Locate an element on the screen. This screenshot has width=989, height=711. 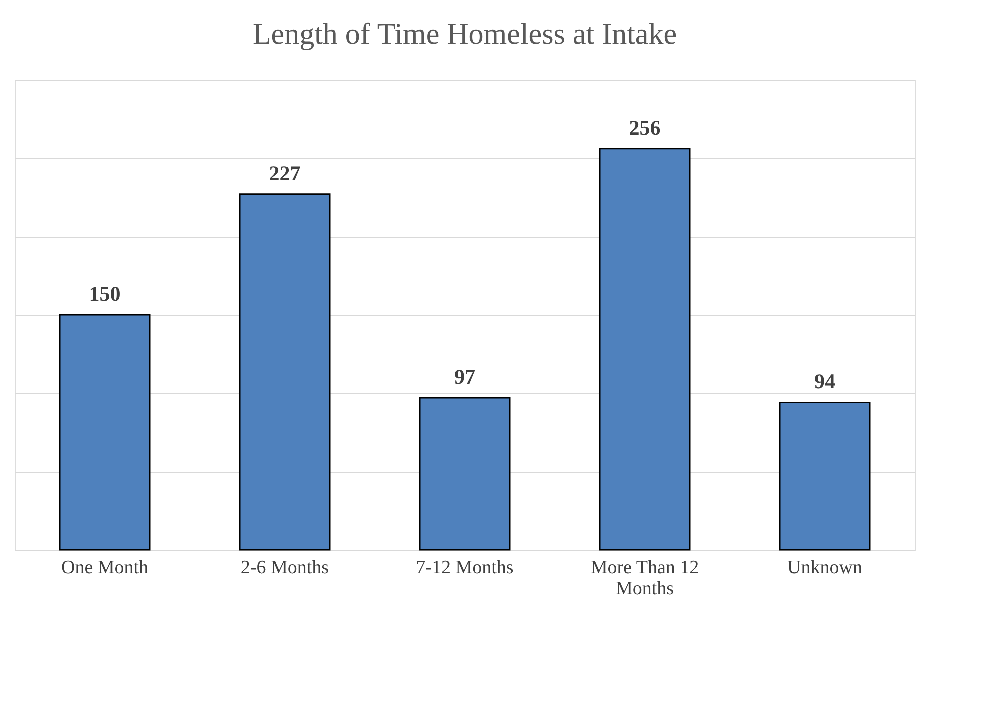
x-tick-label: More Than 12 Months is located at coordinates (645, 579).